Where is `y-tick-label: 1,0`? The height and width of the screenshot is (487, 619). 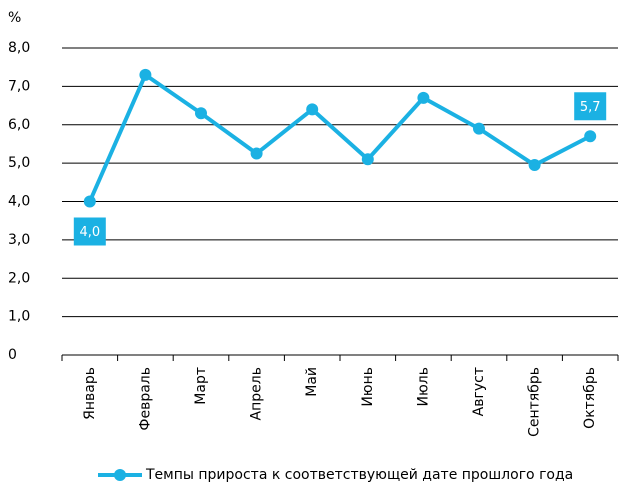
y-tick-label: 1,0 is located at coordinates (19, 317).